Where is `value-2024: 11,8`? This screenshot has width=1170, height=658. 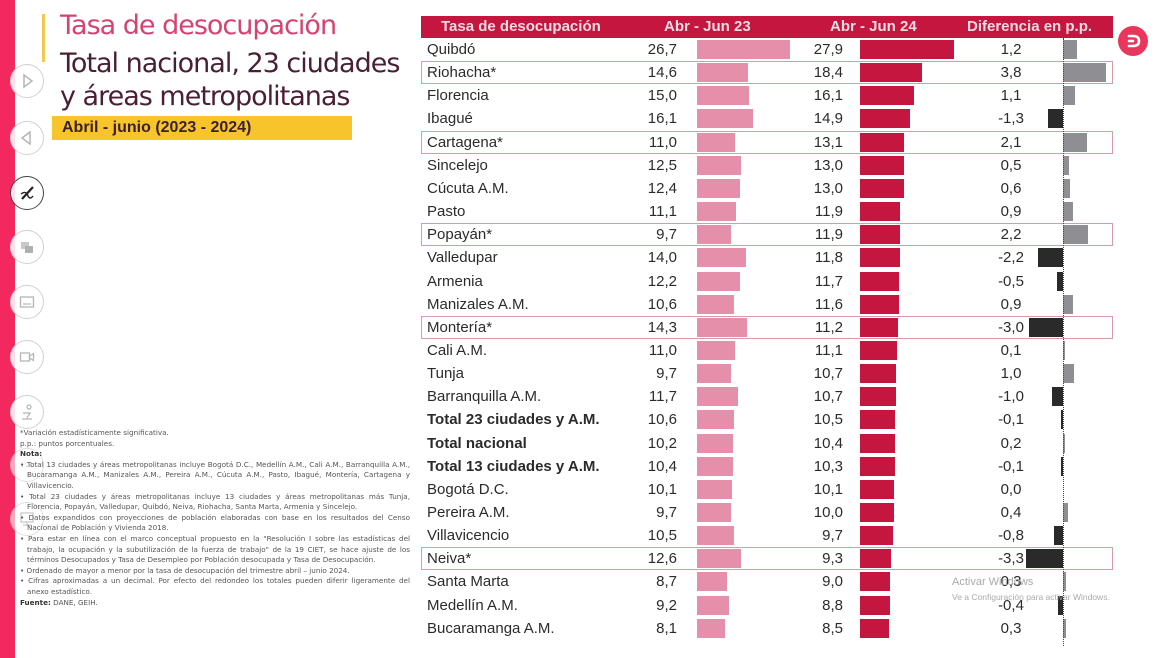
value-2024: 11,8 is located at coordinates (828, 258).